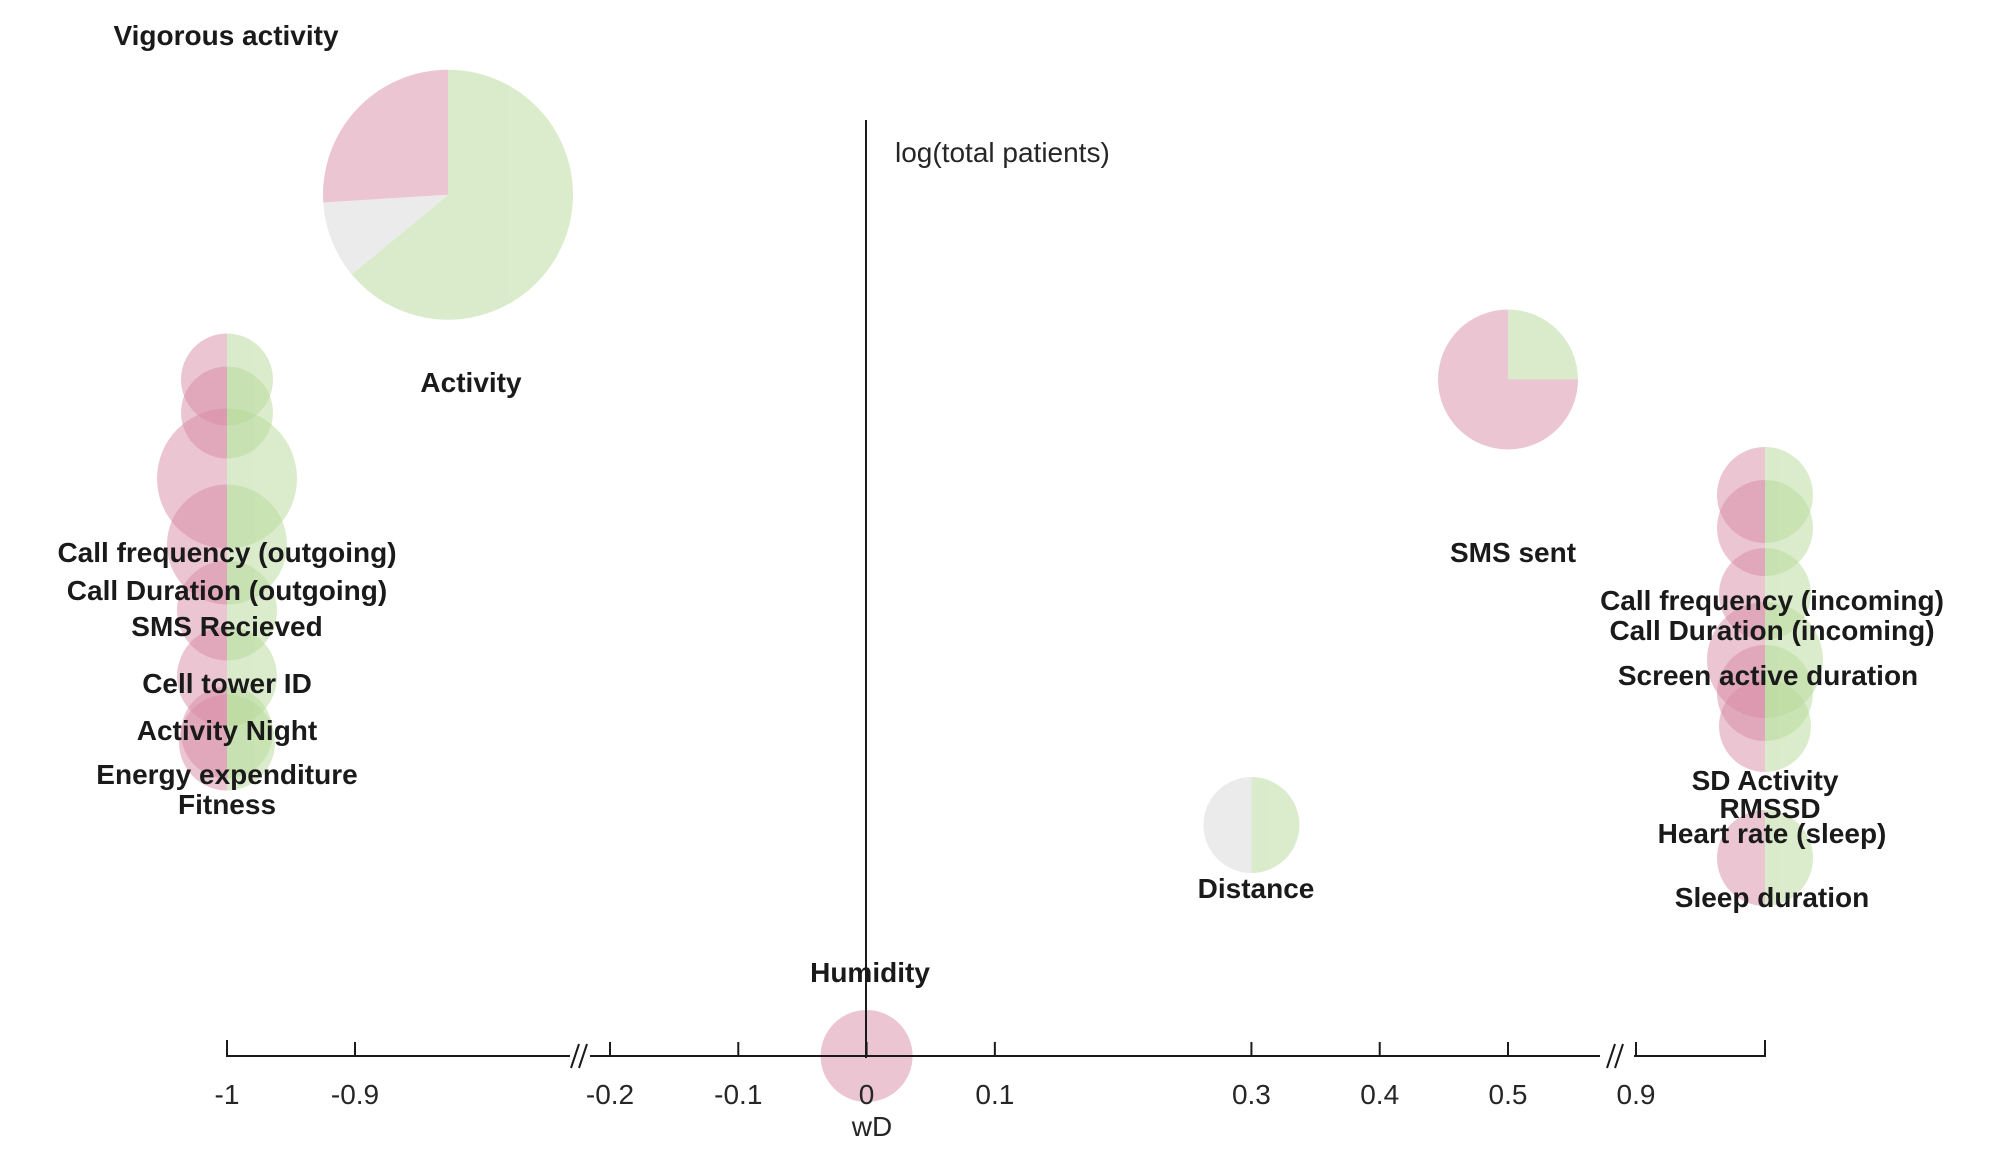 Image resolution: width=2000 pixels, height=1149 pixels. Describe the element at coordinates (935, 1076) in the screenshot. I see `ticks-layer: -1 -0.9 -0.2 -0.1 0 0.1 0.3 0.4 0.5 0.9` at that location.